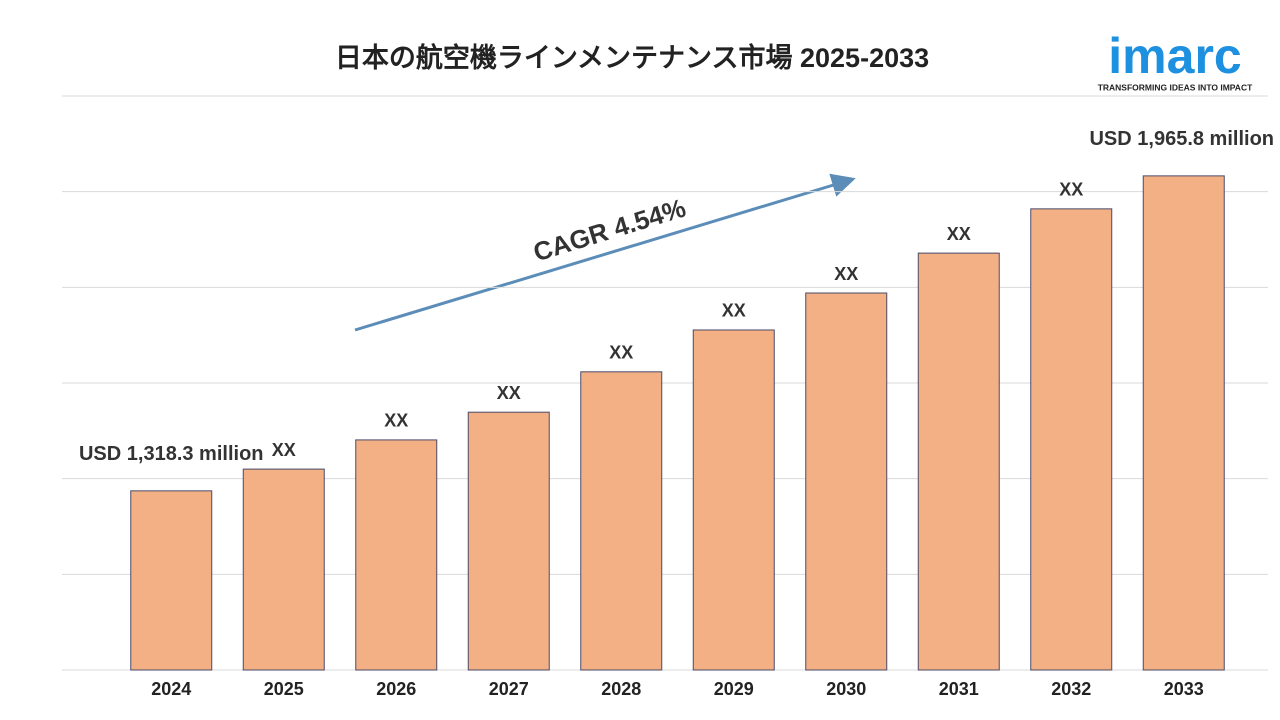 The height and width of the screenshot is (720, 1280). What do you see at coordinates (1071, 689) in the screenshot?
I see `x-tick-label: 2032` at bounding box center [1071, 689].